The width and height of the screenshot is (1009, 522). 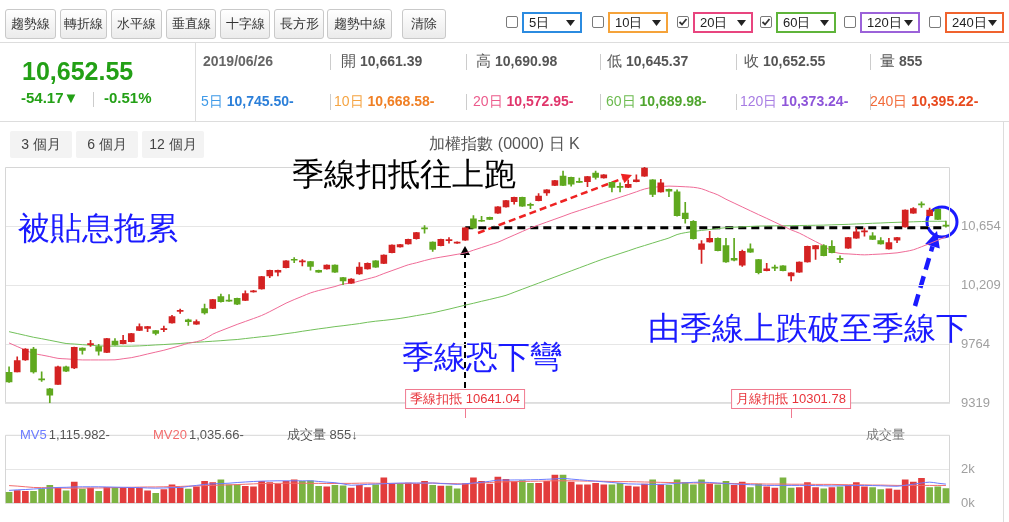 What do you see at coordinates (79, 435) in the screenshot?
I see `annotation: 1,115.982-` at bounding box center [79, 435].